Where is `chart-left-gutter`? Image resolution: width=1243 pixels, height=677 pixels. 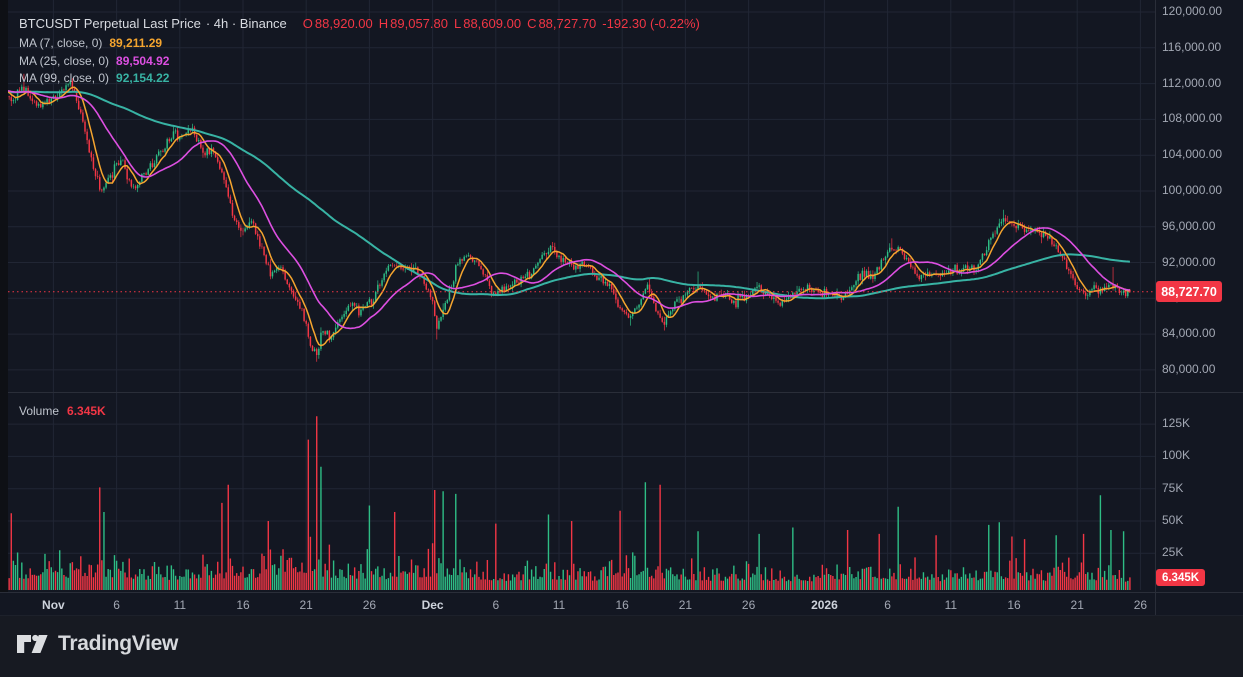 chart-left-gutter is located at coordinates (4, 296).